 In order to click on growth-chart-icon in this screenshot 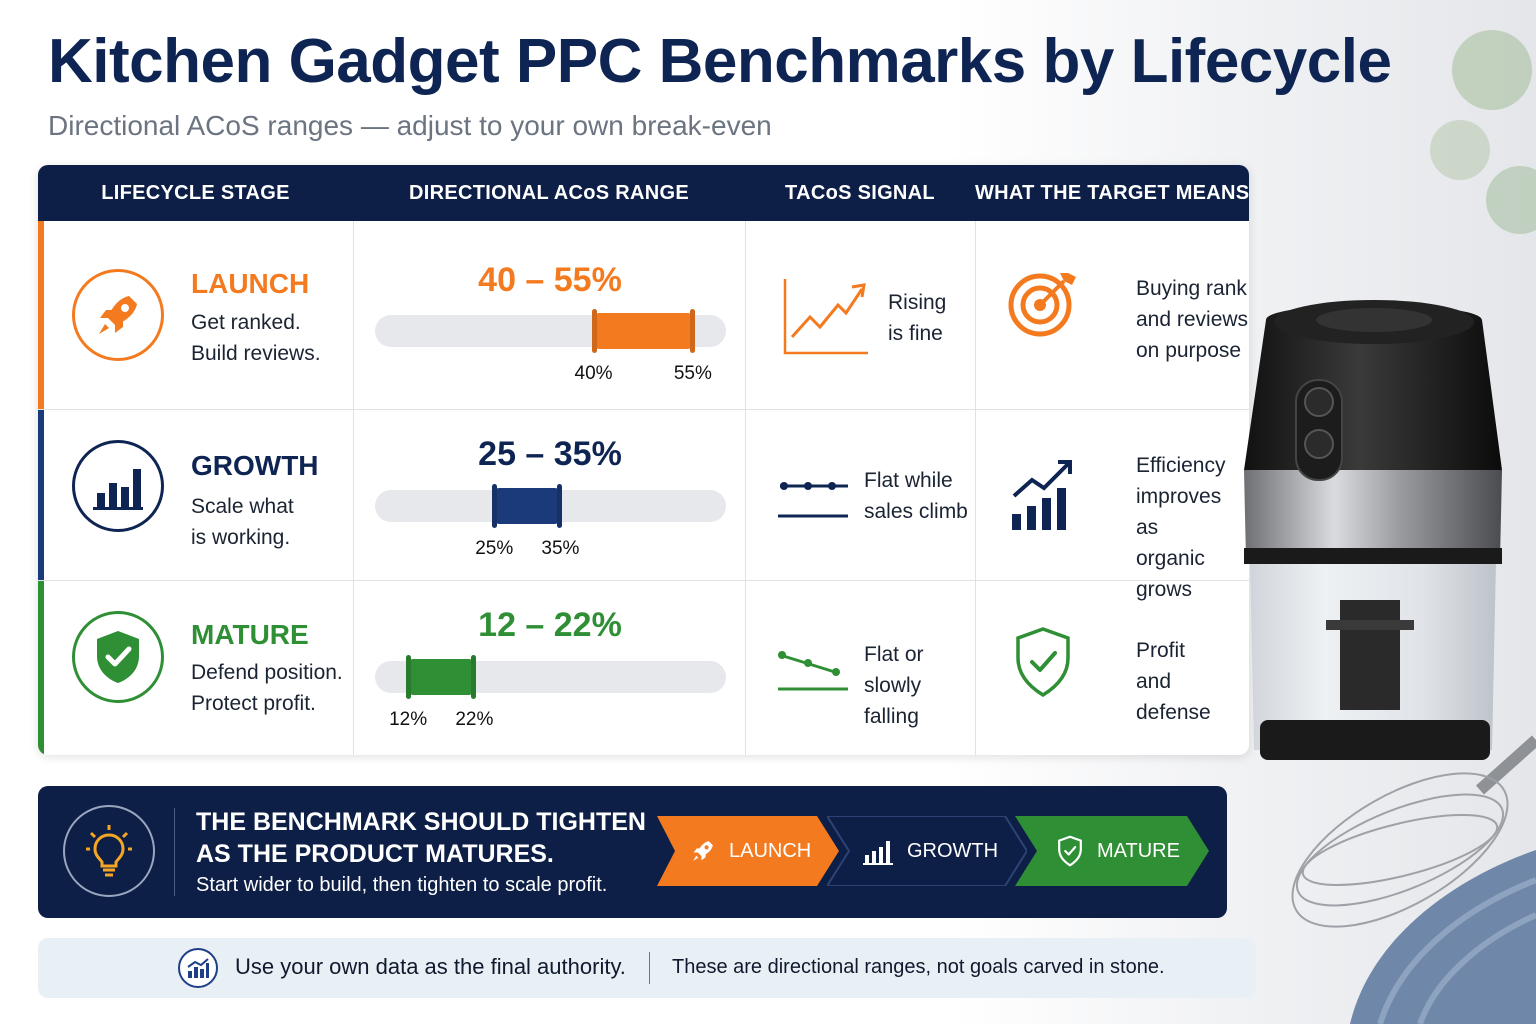, I will do `click(1042, 495)`.